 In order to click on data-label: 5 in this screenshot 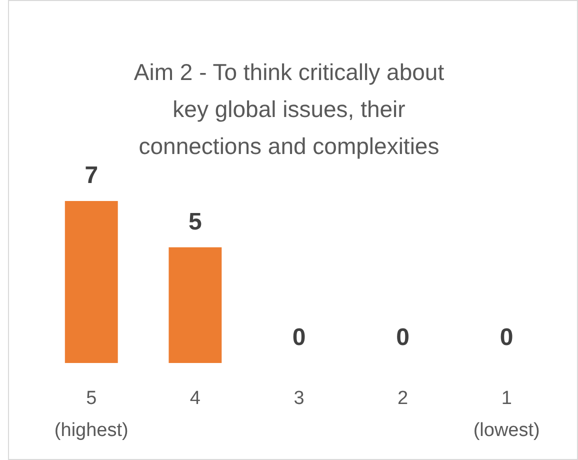, I will do `click(195, 222)`.